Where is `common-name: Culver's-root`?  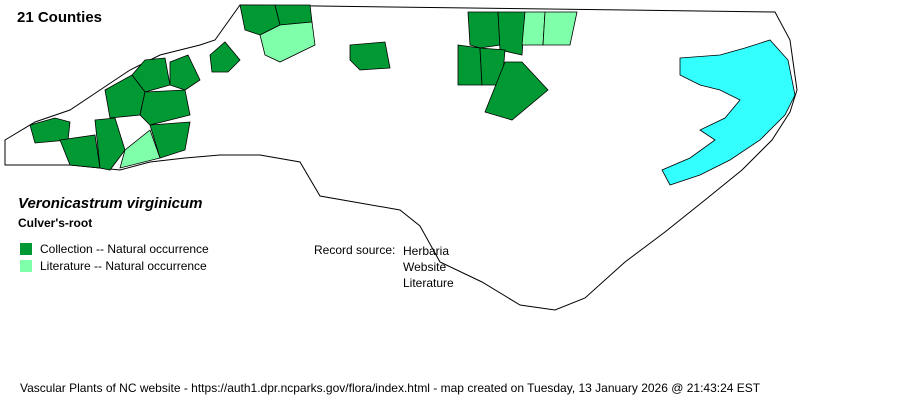
common-name: Culver's-root is located at coordinates (55, 223).